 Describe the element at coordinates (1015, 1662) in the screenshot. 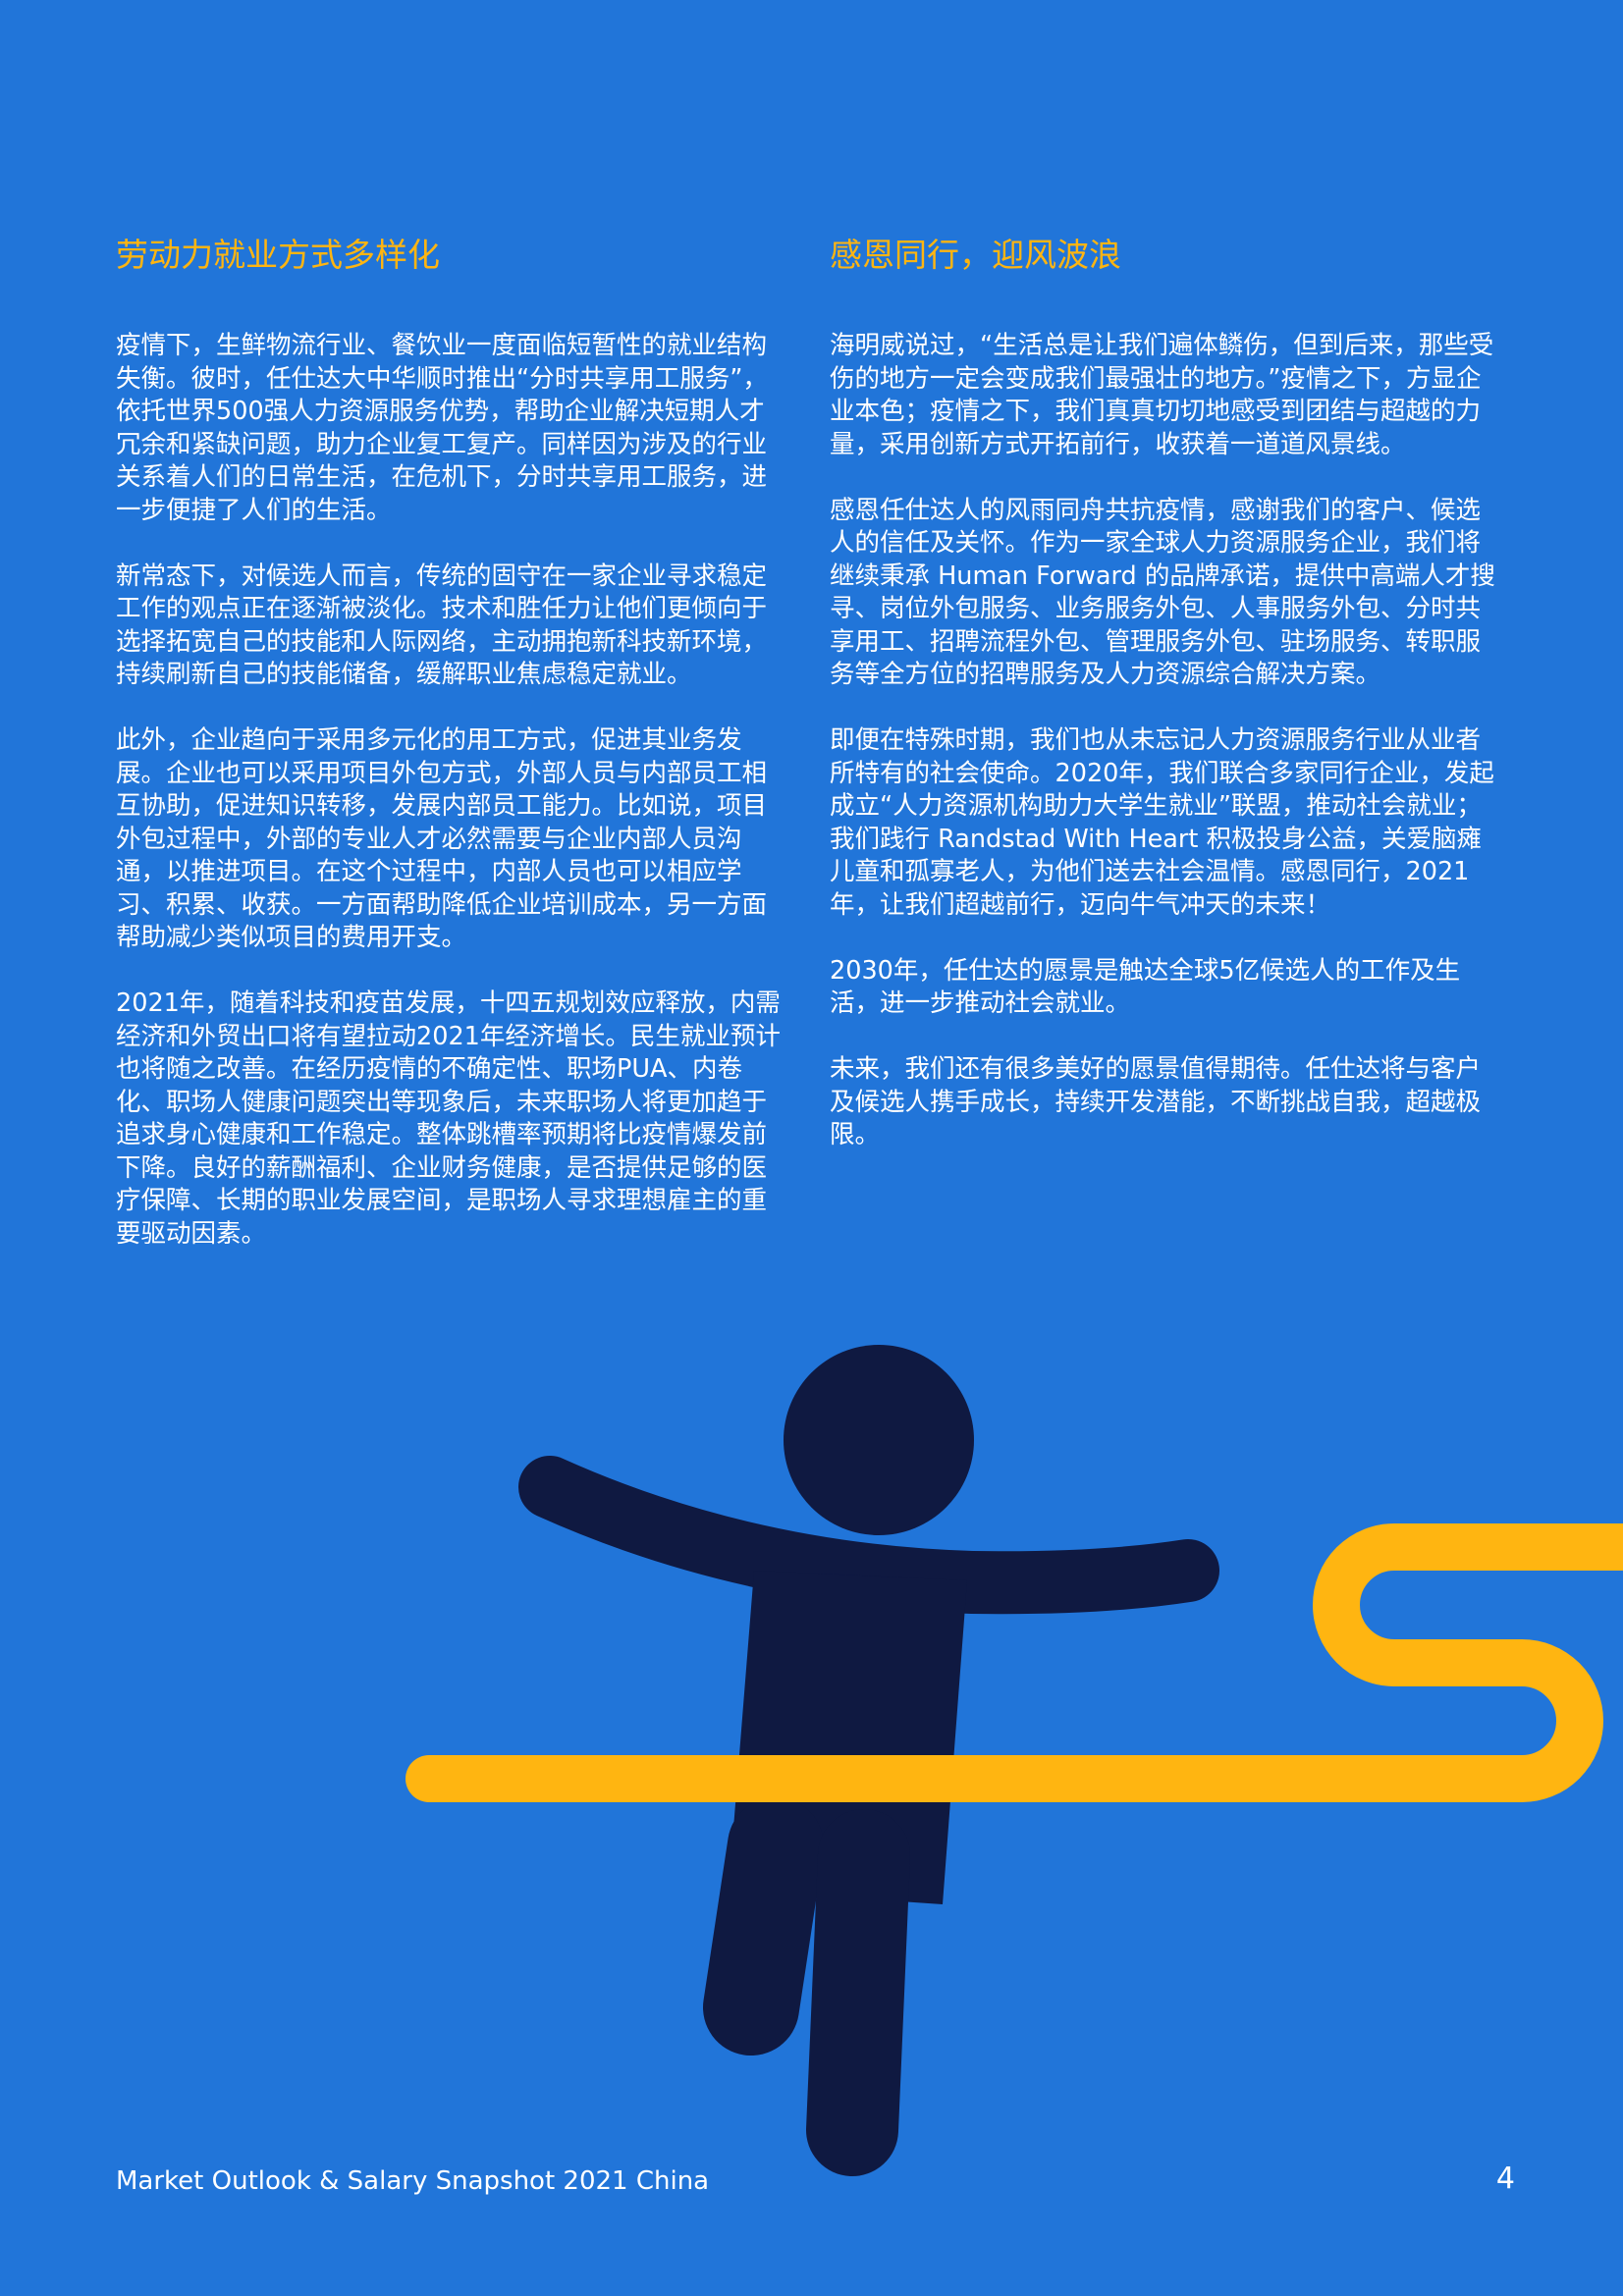

I see `finish-ribbon` at that location.